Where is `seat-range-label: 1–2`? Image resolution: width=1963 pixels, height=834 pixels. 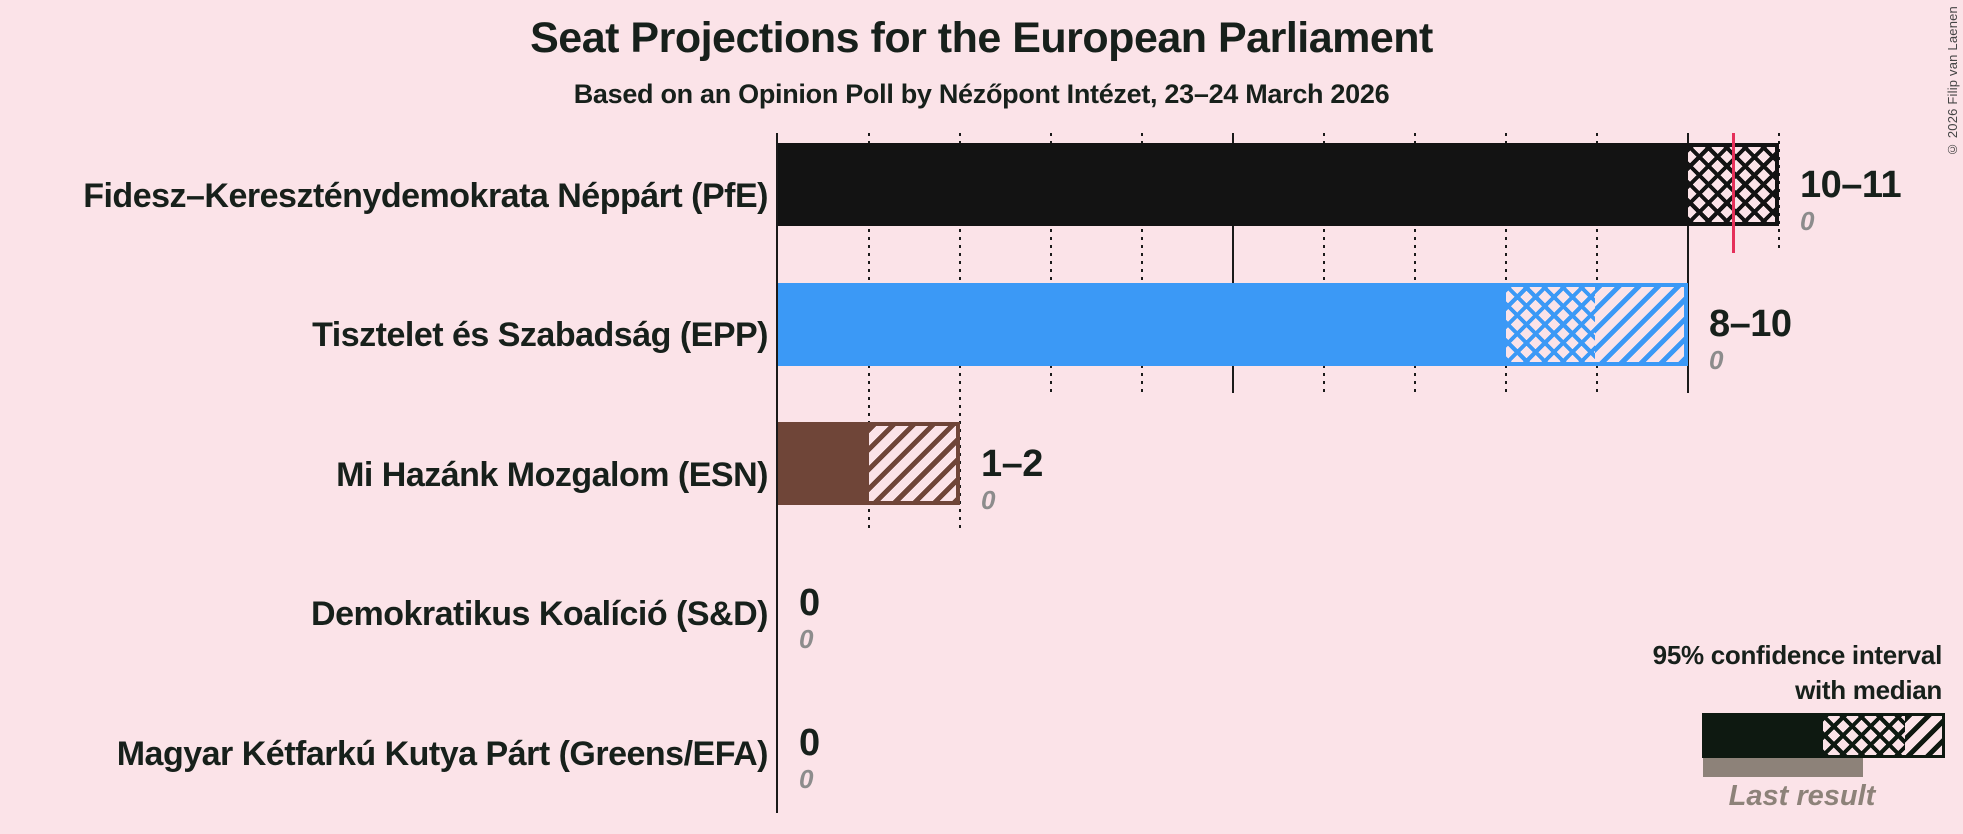
seat-range-label: 1–2 is located at coordinates (1012, 463).